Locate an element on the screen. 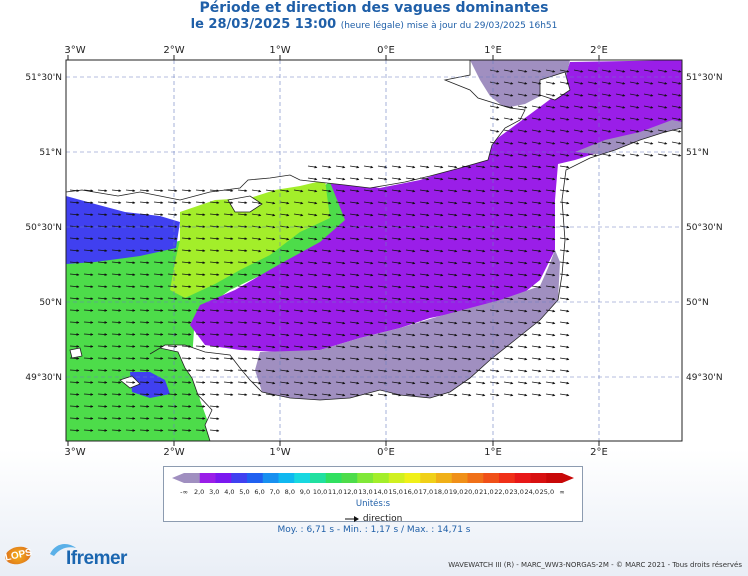  legend-tick-label: 21,0 is located at coordinates (486, 492).